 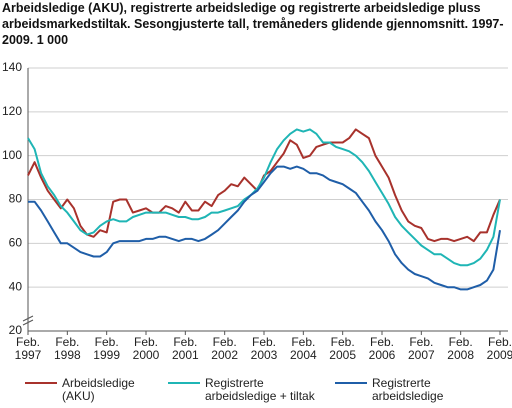 I want to click on y-tick-label: 40, so click(x=16, y=286).